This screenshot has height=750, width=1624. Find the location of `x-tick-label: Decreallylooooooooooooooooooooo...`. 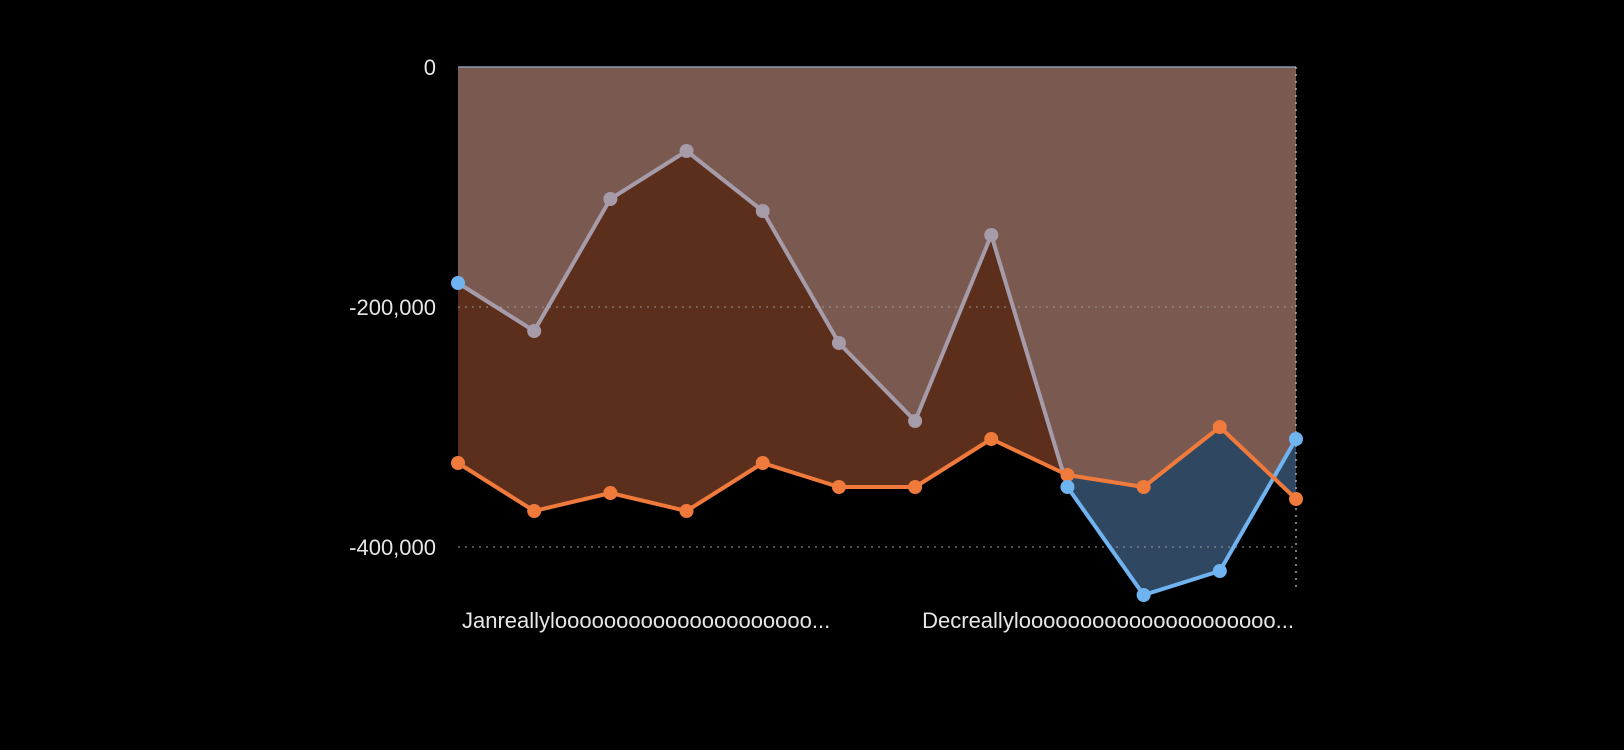

x-tick-label: Decreallylooooooooooooooooooooo... is located at coordinates (1108, 620).